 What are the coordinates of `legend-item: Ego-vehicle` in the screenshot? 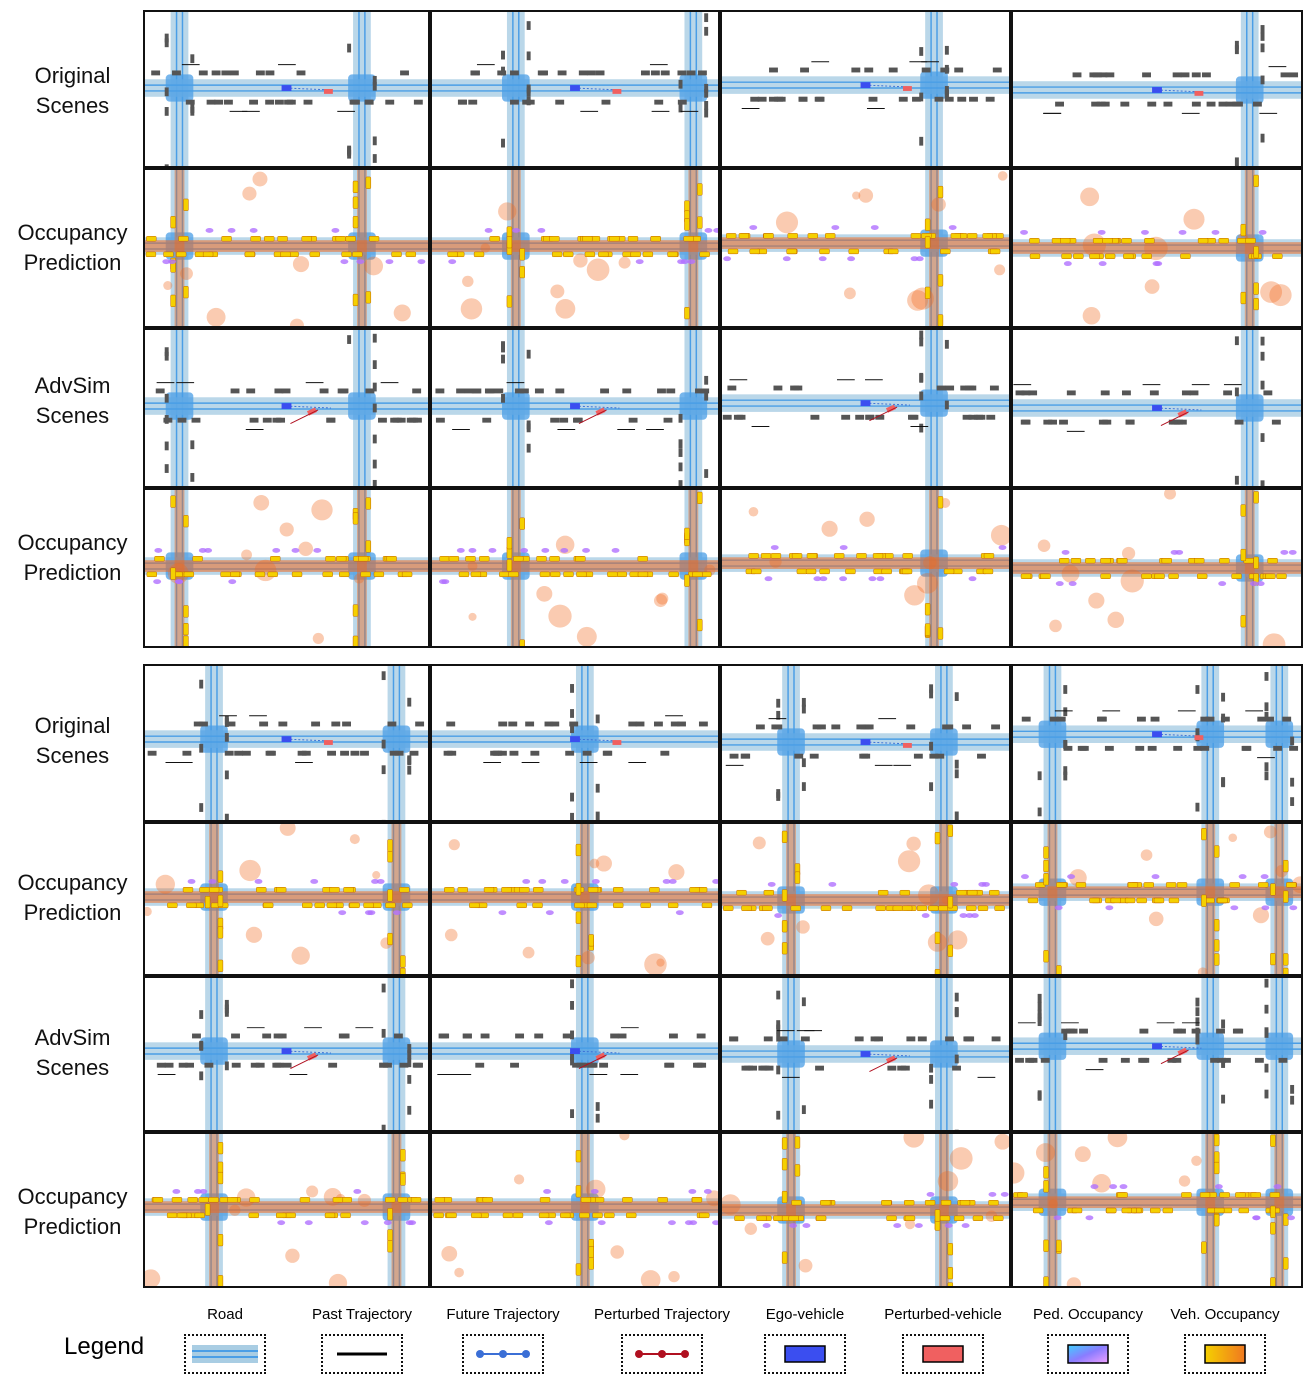 It's located at (805, 1340).